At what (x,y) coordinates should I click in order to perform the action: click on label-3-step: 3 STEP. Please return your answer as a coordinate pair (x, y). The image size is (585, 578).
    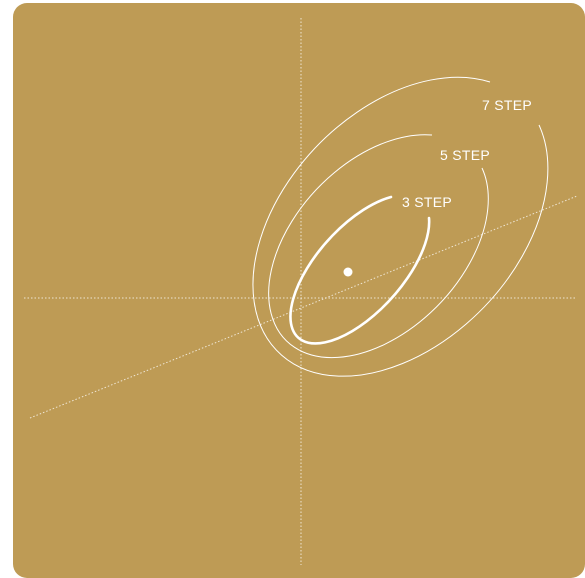
    Looking at the image, I should click on (427, 202).